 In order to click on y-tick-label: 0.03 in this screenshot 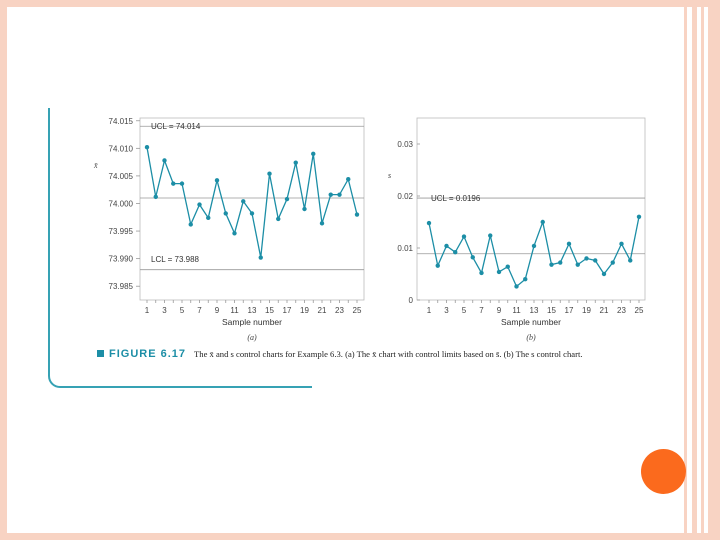, I will do `click(405, 144)`.